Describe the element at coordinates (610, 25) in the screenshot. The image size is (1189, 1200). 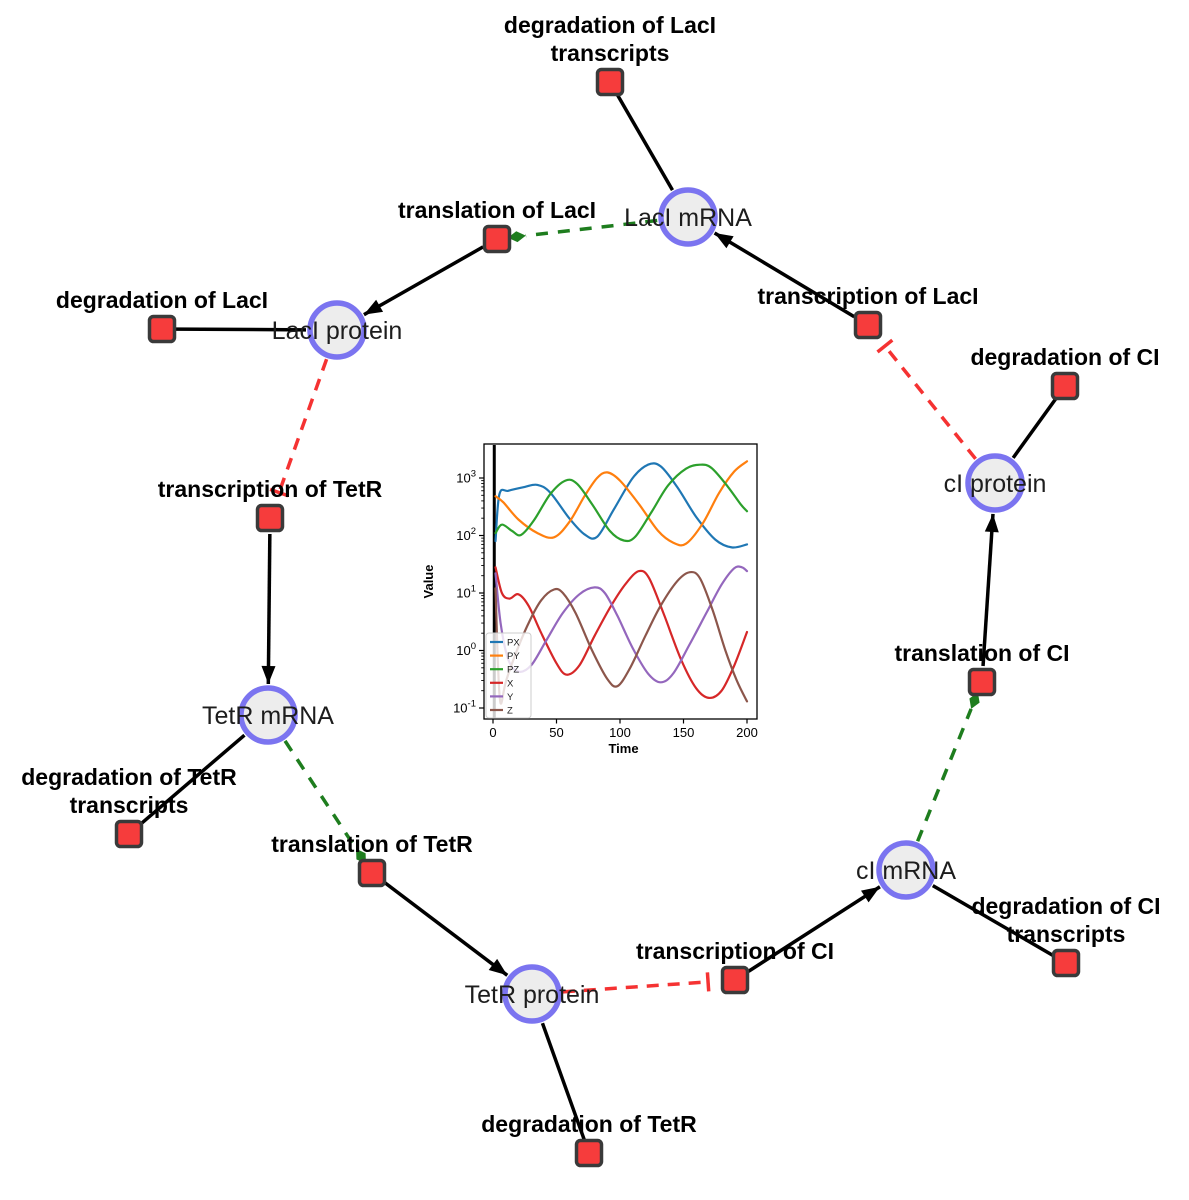
I see `reaction-label-deg-laci-transcripts-line1: degradation of LacI` at that location.